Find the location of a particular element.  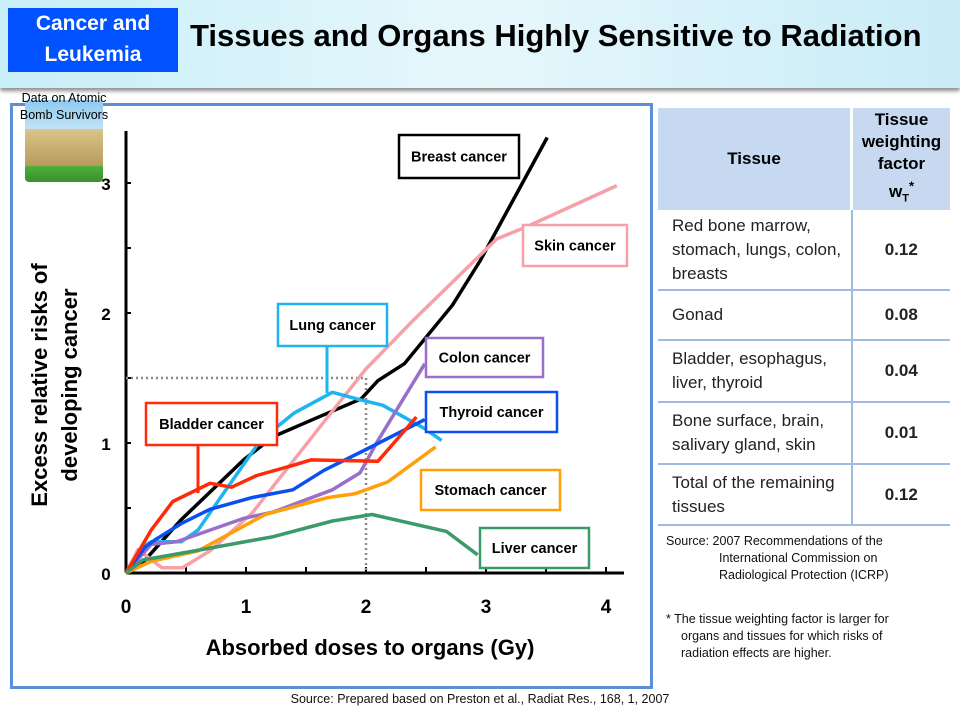

table-header-row: Tissue Tissue weighting factor wT* is located at coordinates (804, 159).